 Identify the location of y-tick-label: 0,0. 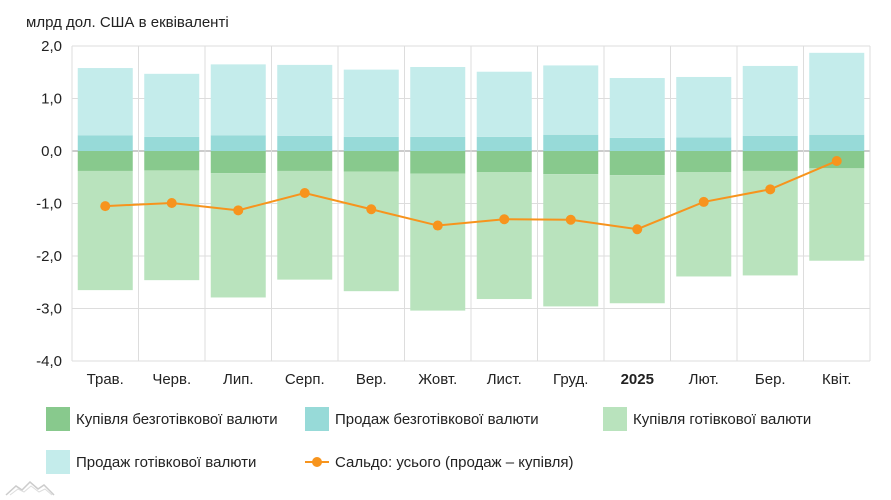
(51, 151).